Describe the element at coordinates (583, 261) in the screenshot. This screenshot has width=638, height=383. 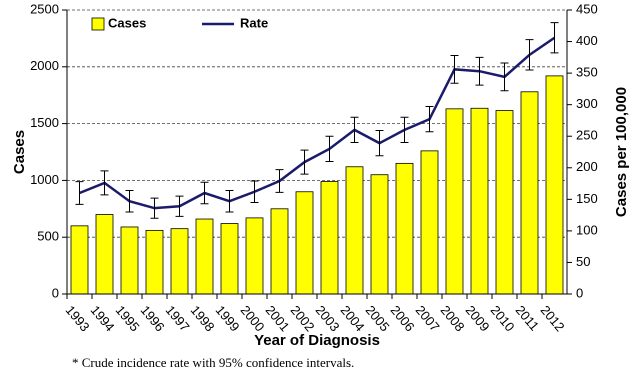
I see `y2-tick-label: 50` at that location.